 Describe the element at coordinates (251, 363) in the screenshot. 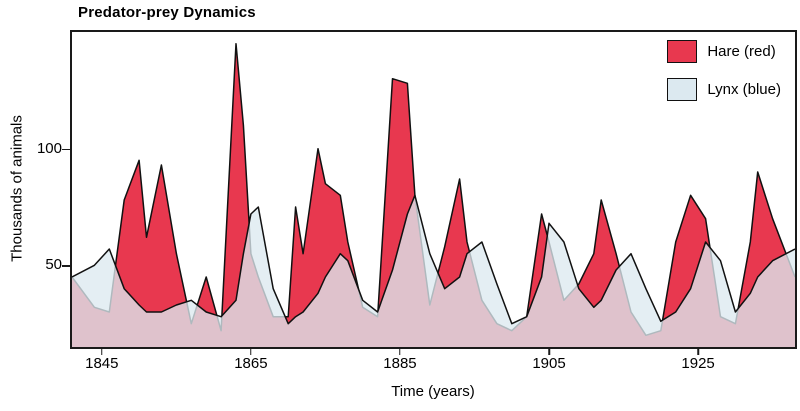

I see `x-tick-label: 1865` at that location.